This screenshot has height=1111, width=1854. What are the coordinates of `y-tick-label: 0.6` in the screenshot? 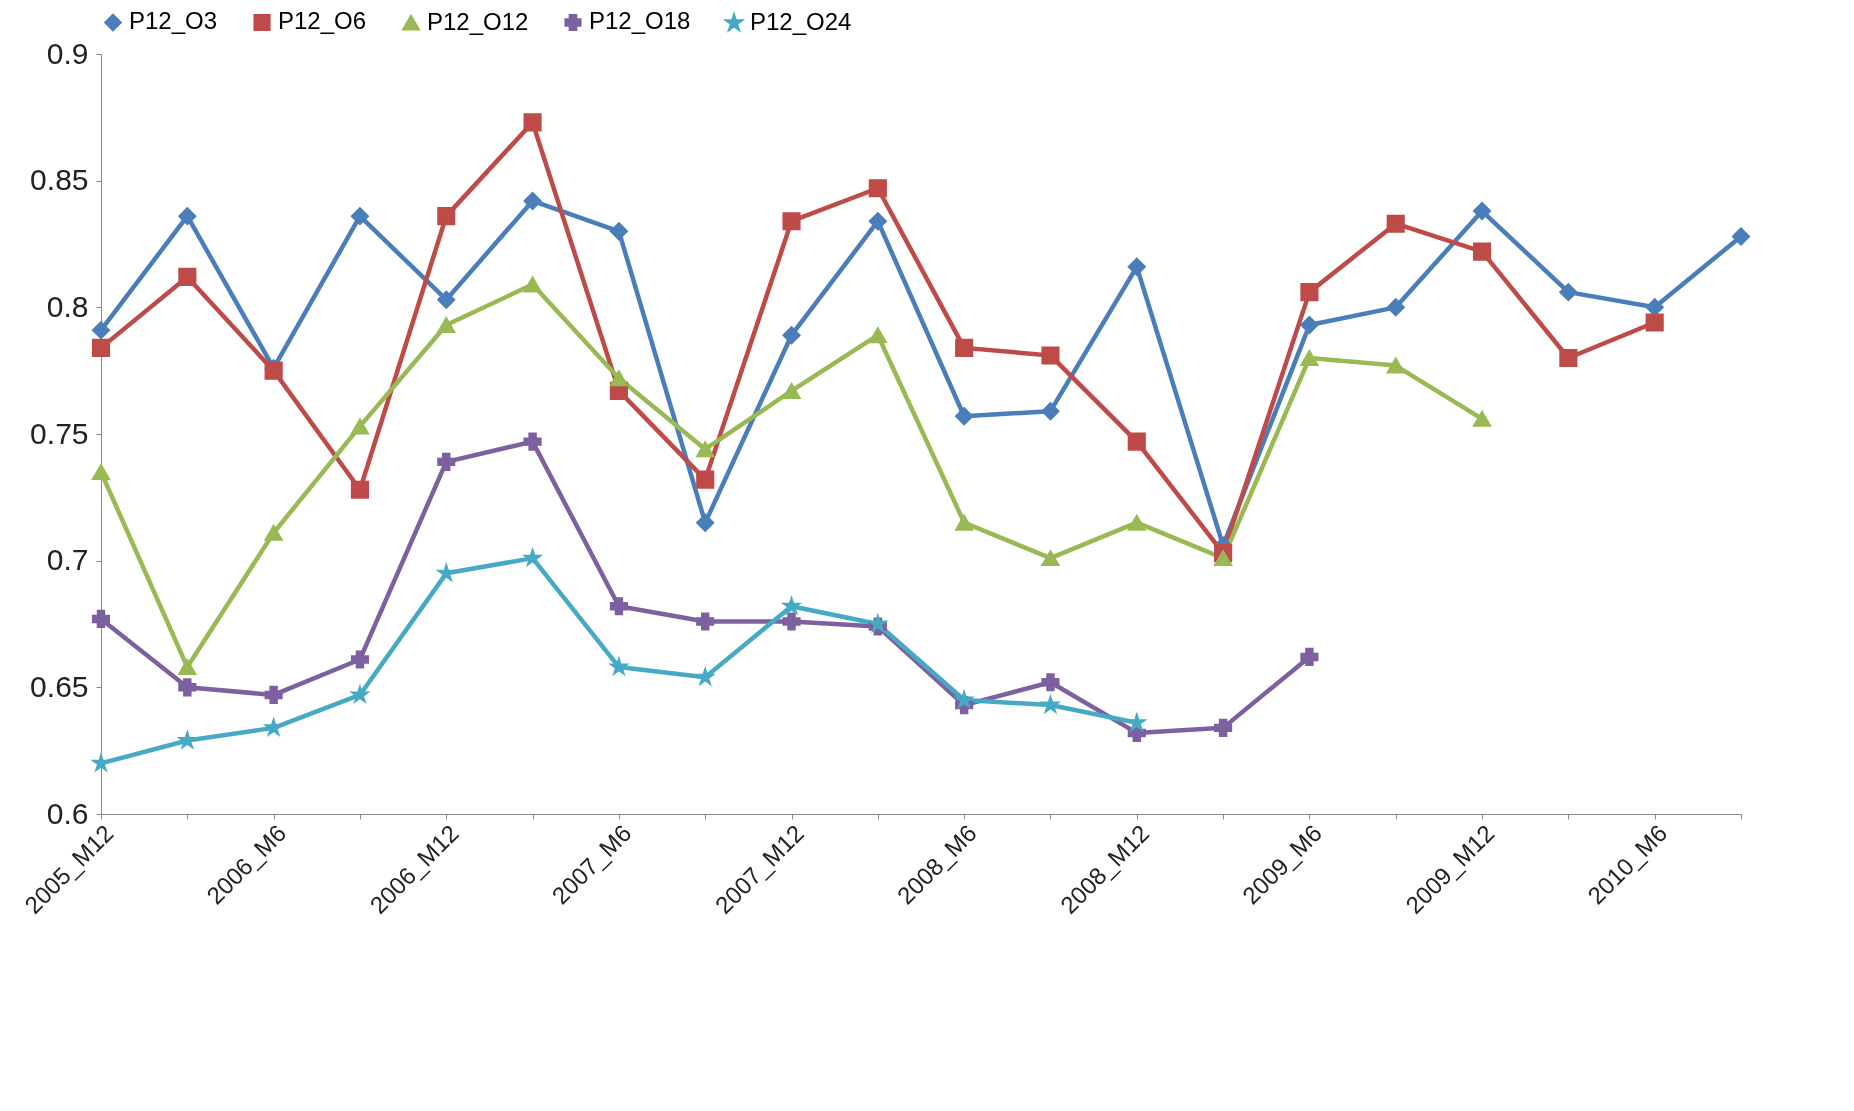 It's located at (67, 813).